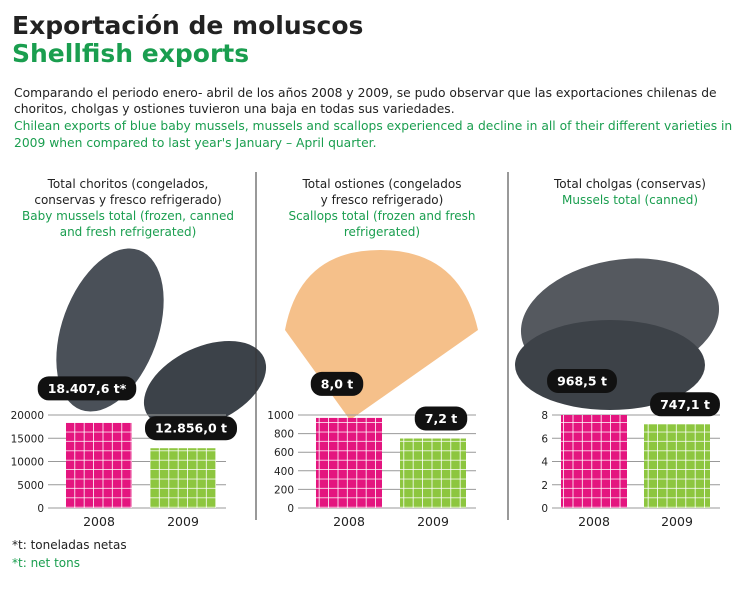  Describe the element at coordinates (629, 184) in the screenshot. I see `panel-title: Total cholgas (conservas)` at that location.